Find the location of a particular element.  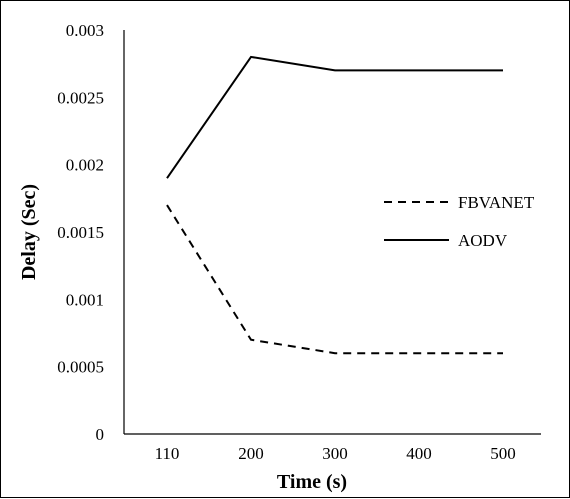

x-tick-labels: 110 200 300 400 500 is located at coordinates (335, 453).